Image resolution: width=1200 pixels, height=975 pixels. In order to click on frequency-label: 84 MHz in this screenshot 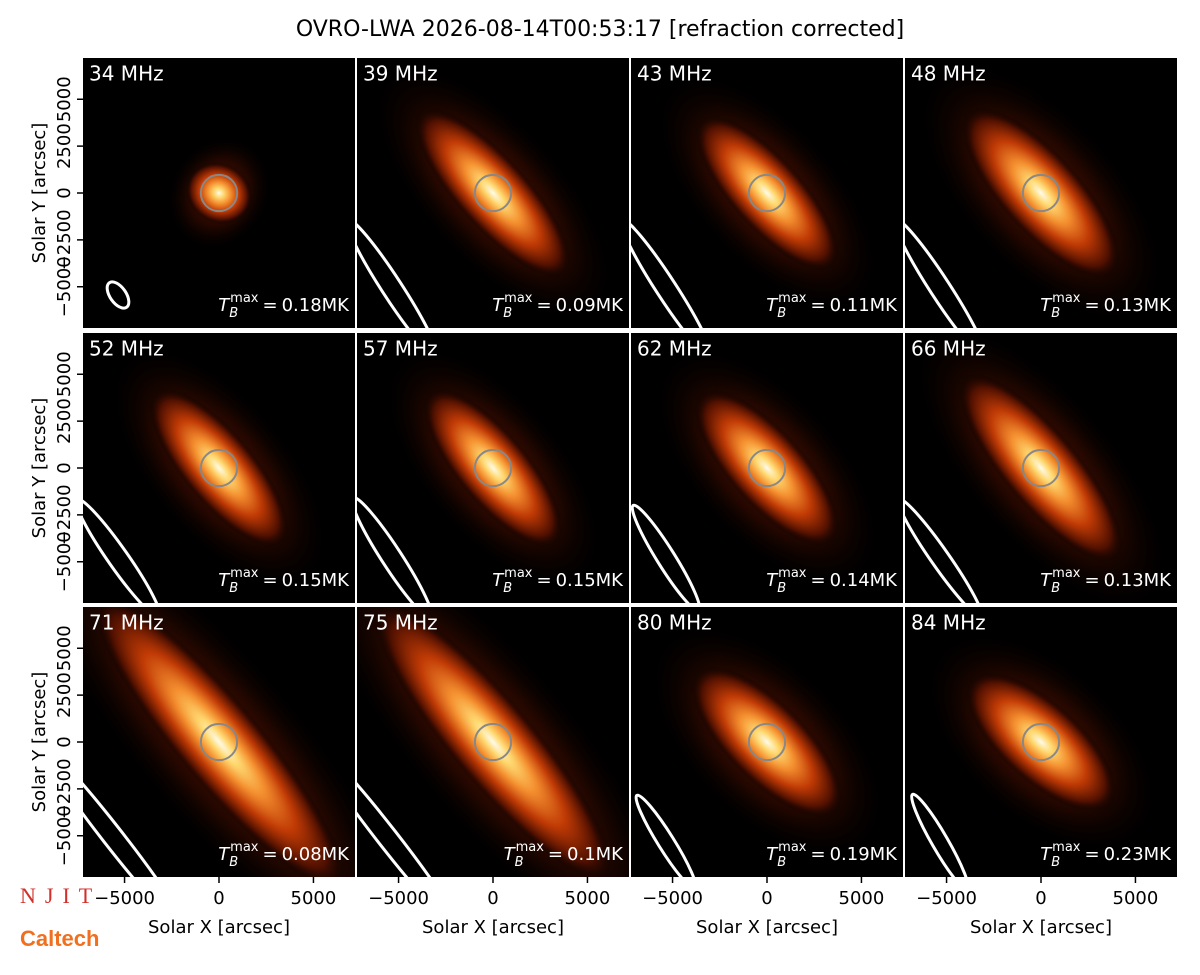, I will do `click(948, 623)`.